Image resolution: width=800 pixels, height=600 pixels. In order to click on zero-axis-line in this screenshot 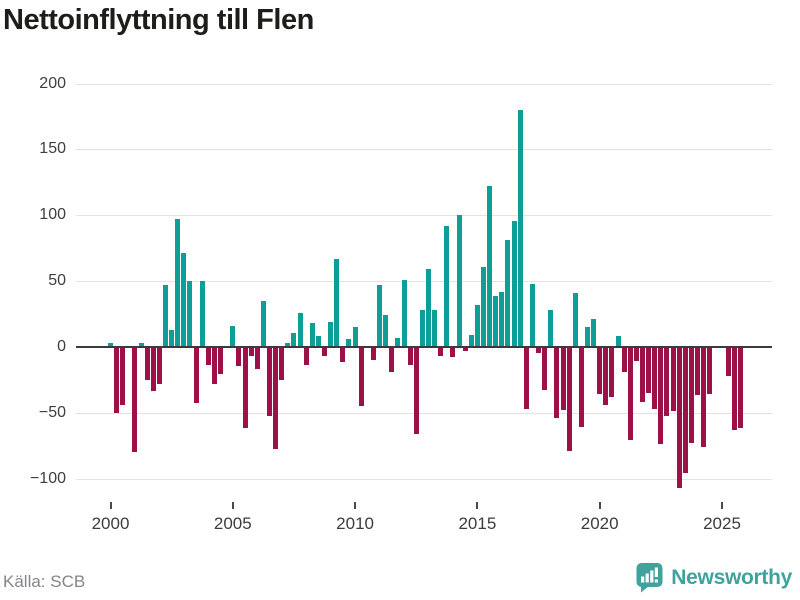, I will do `click(424, 347)`.